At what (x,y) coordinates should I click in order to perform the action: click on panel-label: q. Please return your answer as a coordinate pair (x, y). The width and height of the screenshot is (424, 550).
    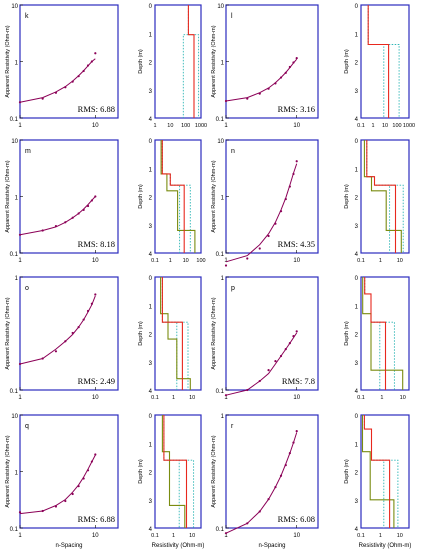
    Looking at the image, I should click on (27, 426).